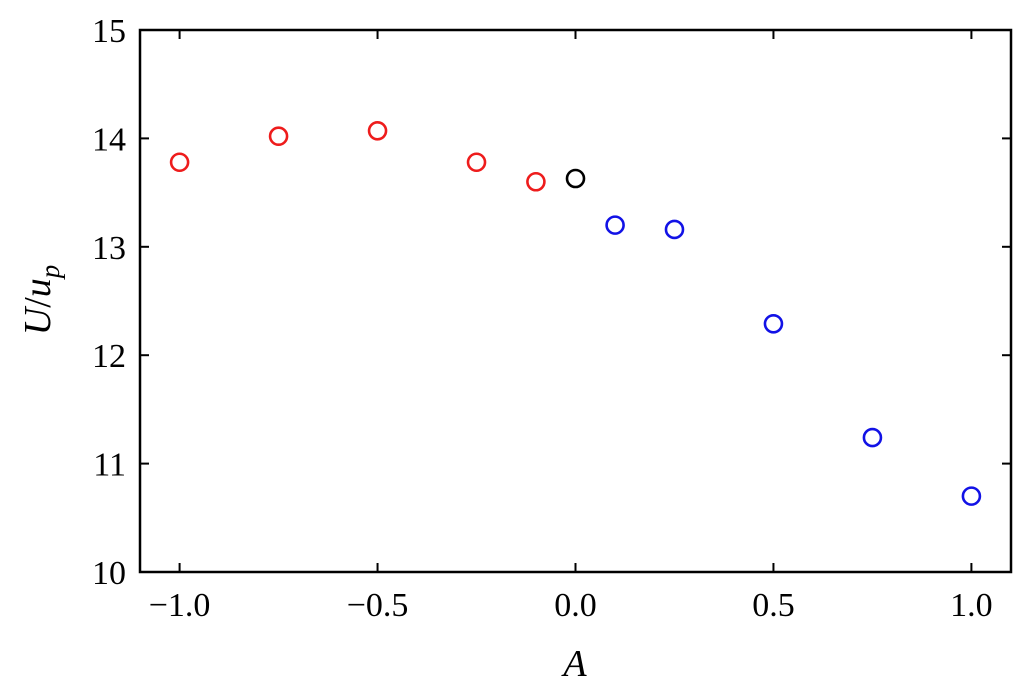 This screenshot has height=693, width=1024. Describe the element at coordinates (575, 605) in the screenshot. I see `x-tick-label: 0.0` at that location.